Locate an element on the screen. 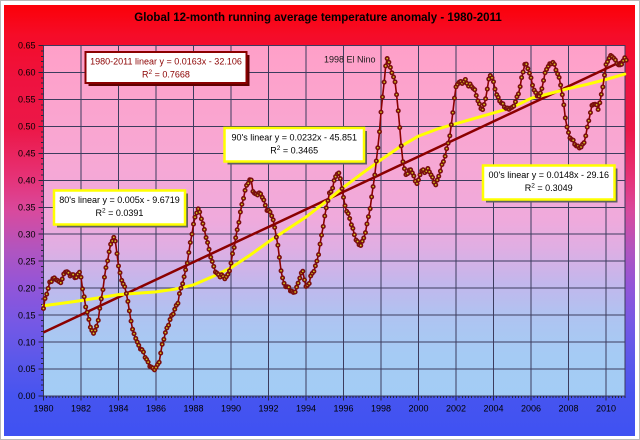  svg-text:00's linear y = 0.0148x - 29.1: 00's linear y = 0.0148x - 29.16 is located at coordinates (548, 175).